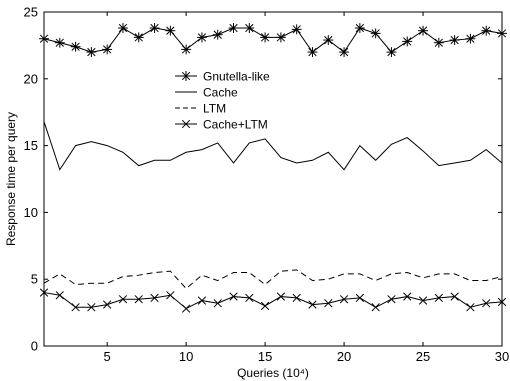 The height and width of the screenshot is (381, 510). I want to click on x-tick-label: 20, so click(344, 356).